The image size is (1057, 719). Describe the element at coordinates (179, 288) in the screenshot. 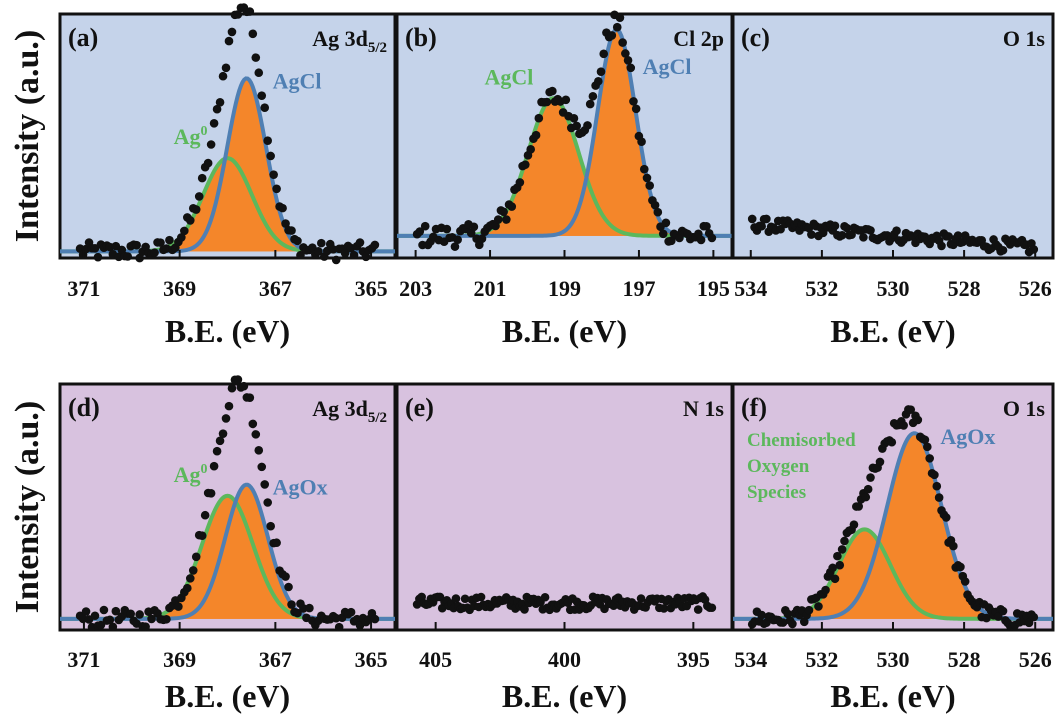

I see `x-tick-label: 369` at that location.